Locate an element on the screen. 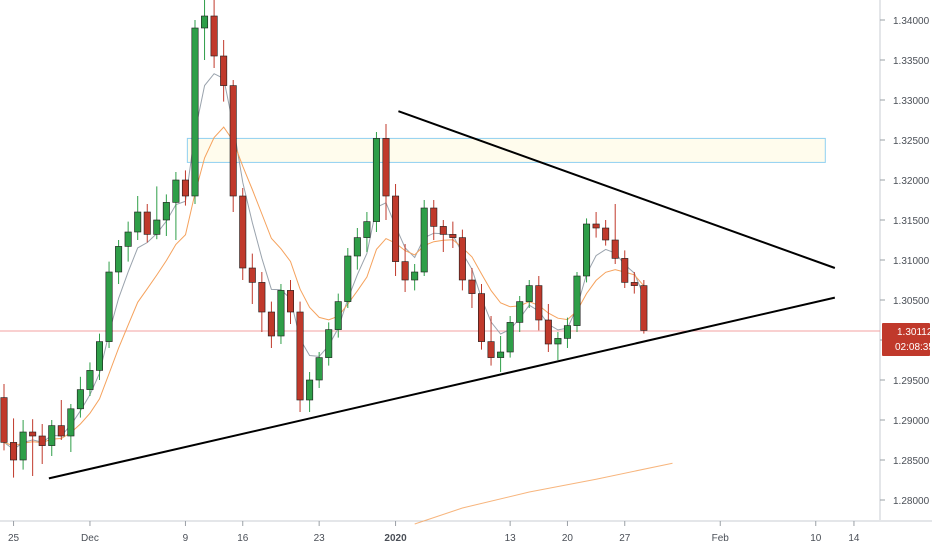 The height and width of the screenshot is (555, 932). y-tick-label: 1.34000 is located at coordinates (911, 21).